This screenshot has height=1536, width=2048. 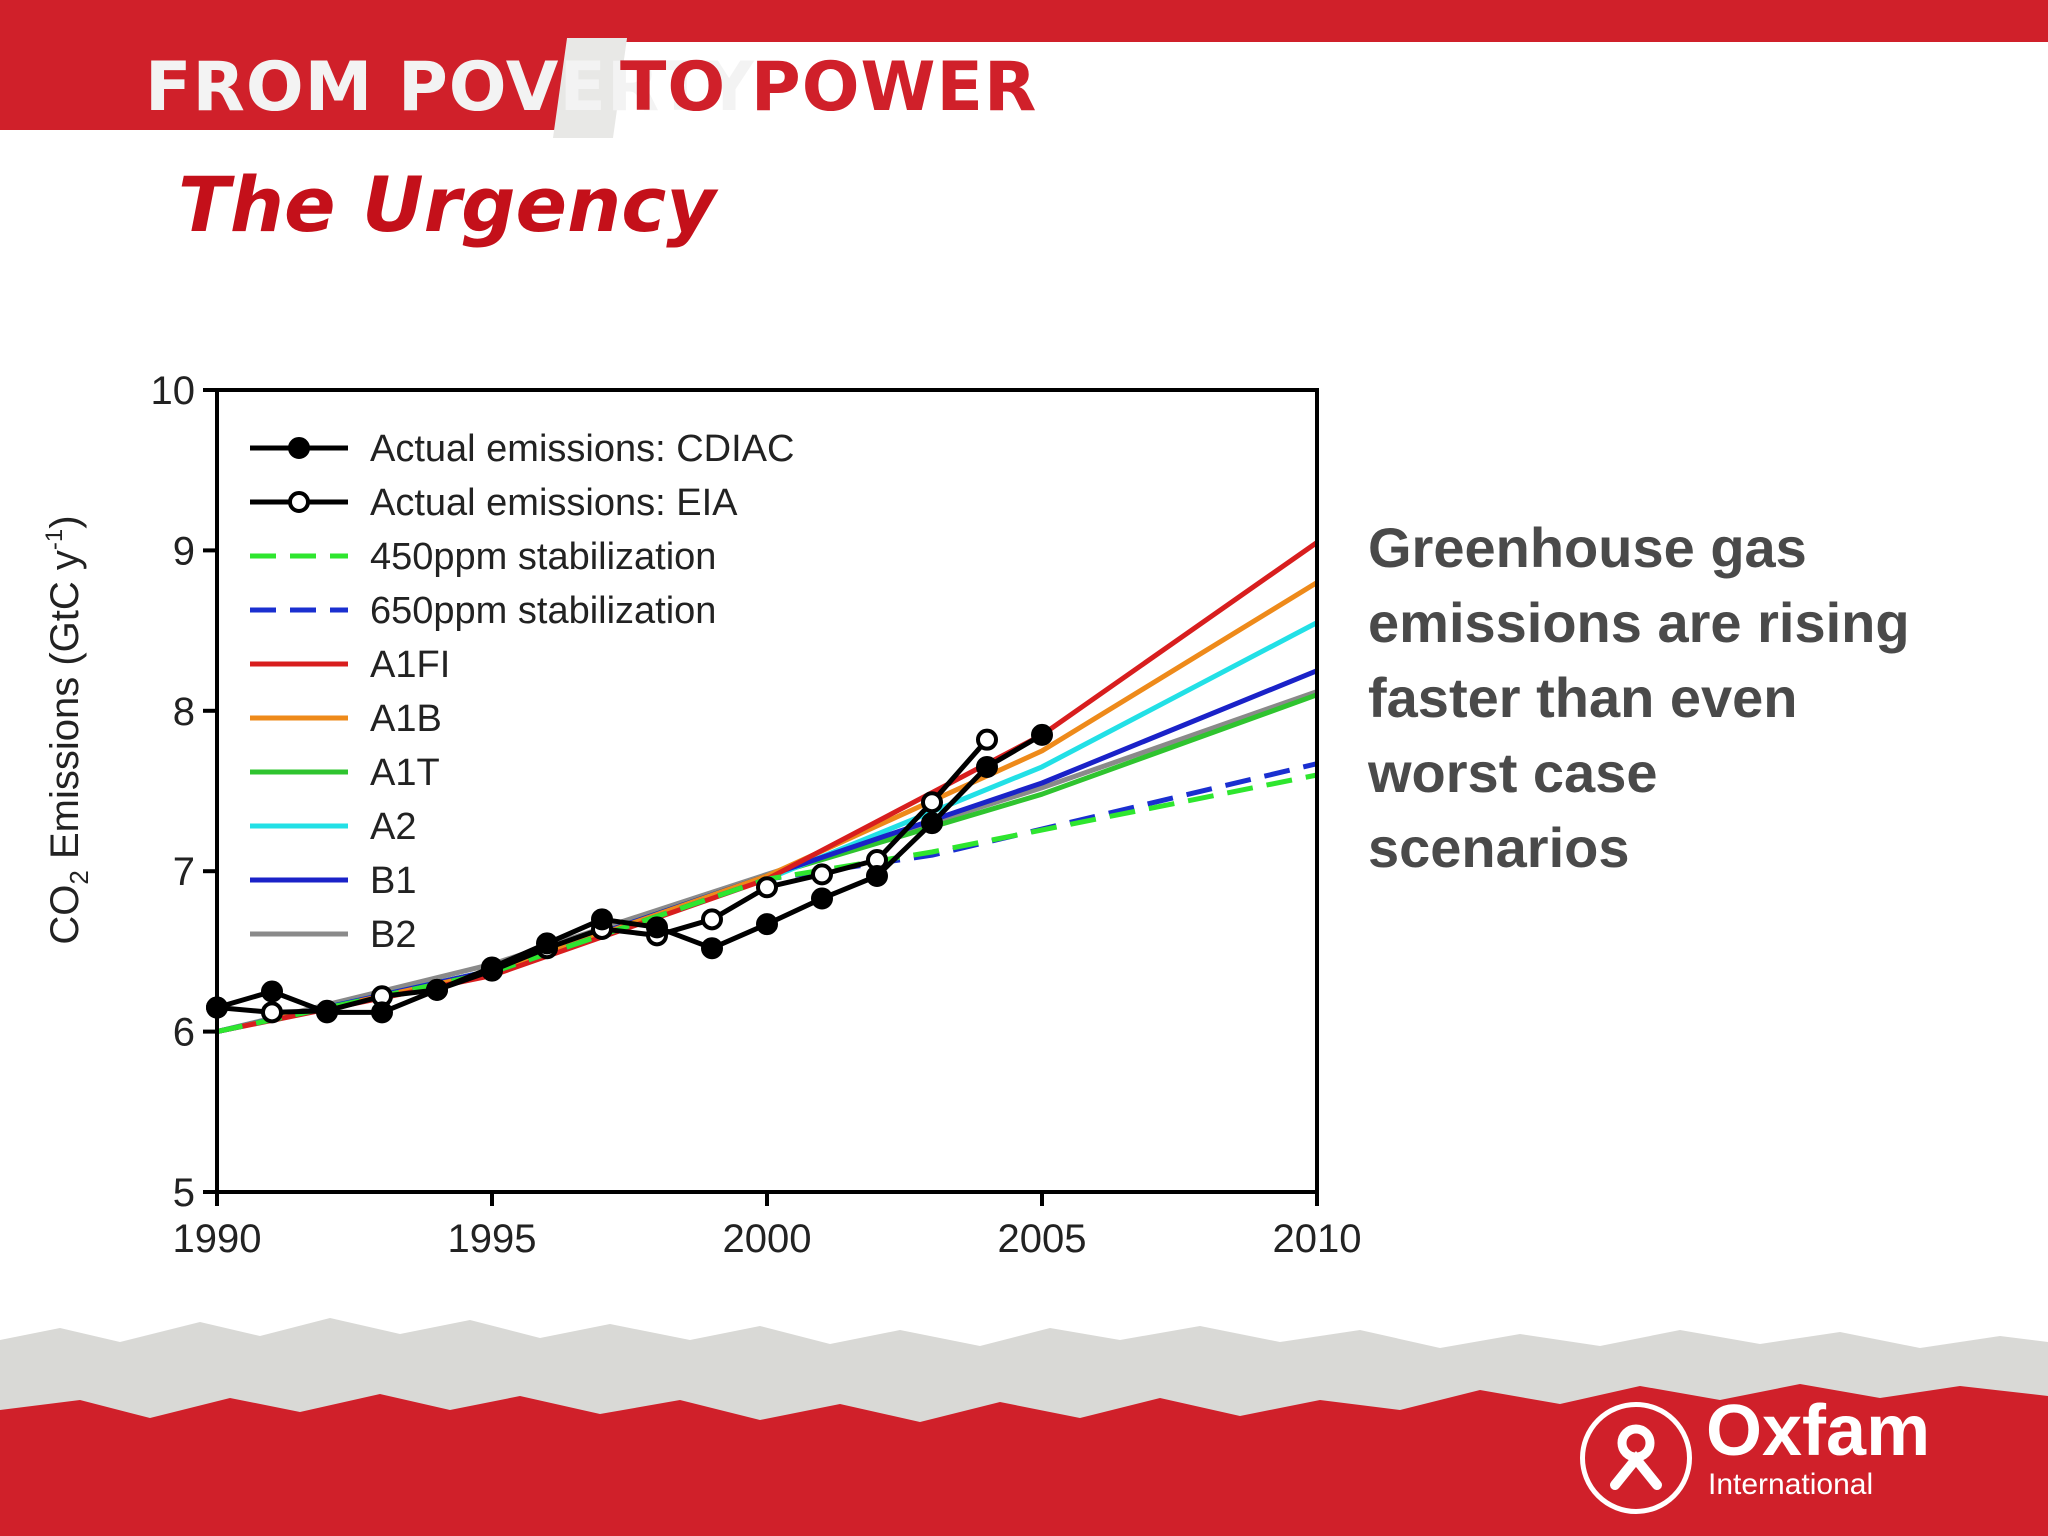 What do you see at coordinates (393, 935) in the screenshot?
I see `legend-label-b2: B2` at bounding box center [393, 935].